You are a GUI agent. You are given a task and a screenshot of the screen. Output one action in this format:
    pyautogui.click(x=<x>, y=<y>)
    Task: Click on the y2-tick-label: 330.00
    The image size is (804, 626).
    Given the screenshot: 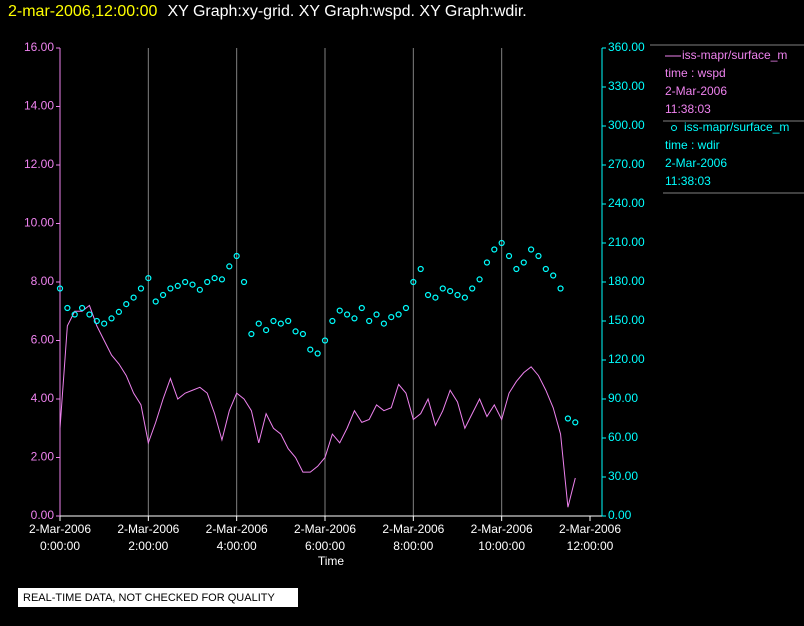 What is the action you would take?
    pyautogui.click(x=626, y=86)
    